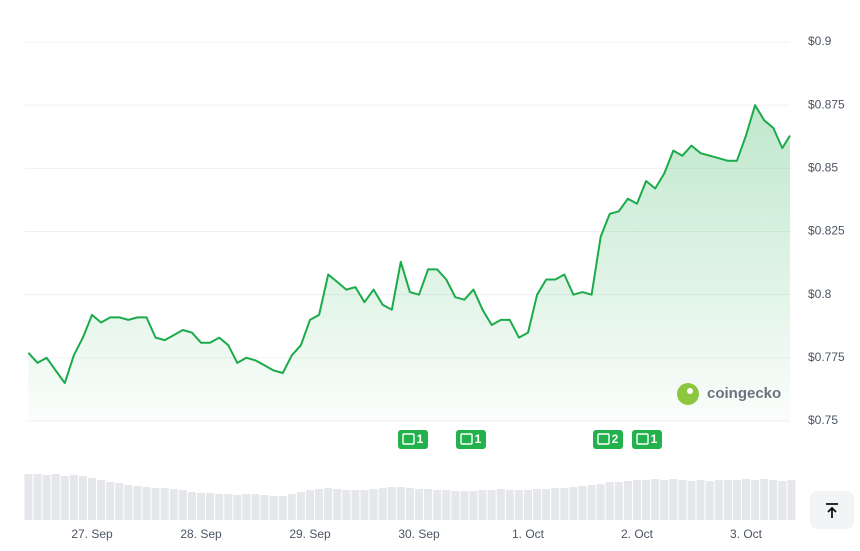 The height and width of the screenshot is (551, 860). I want to click on y-tick-label: $0.825, so click(826, 231).